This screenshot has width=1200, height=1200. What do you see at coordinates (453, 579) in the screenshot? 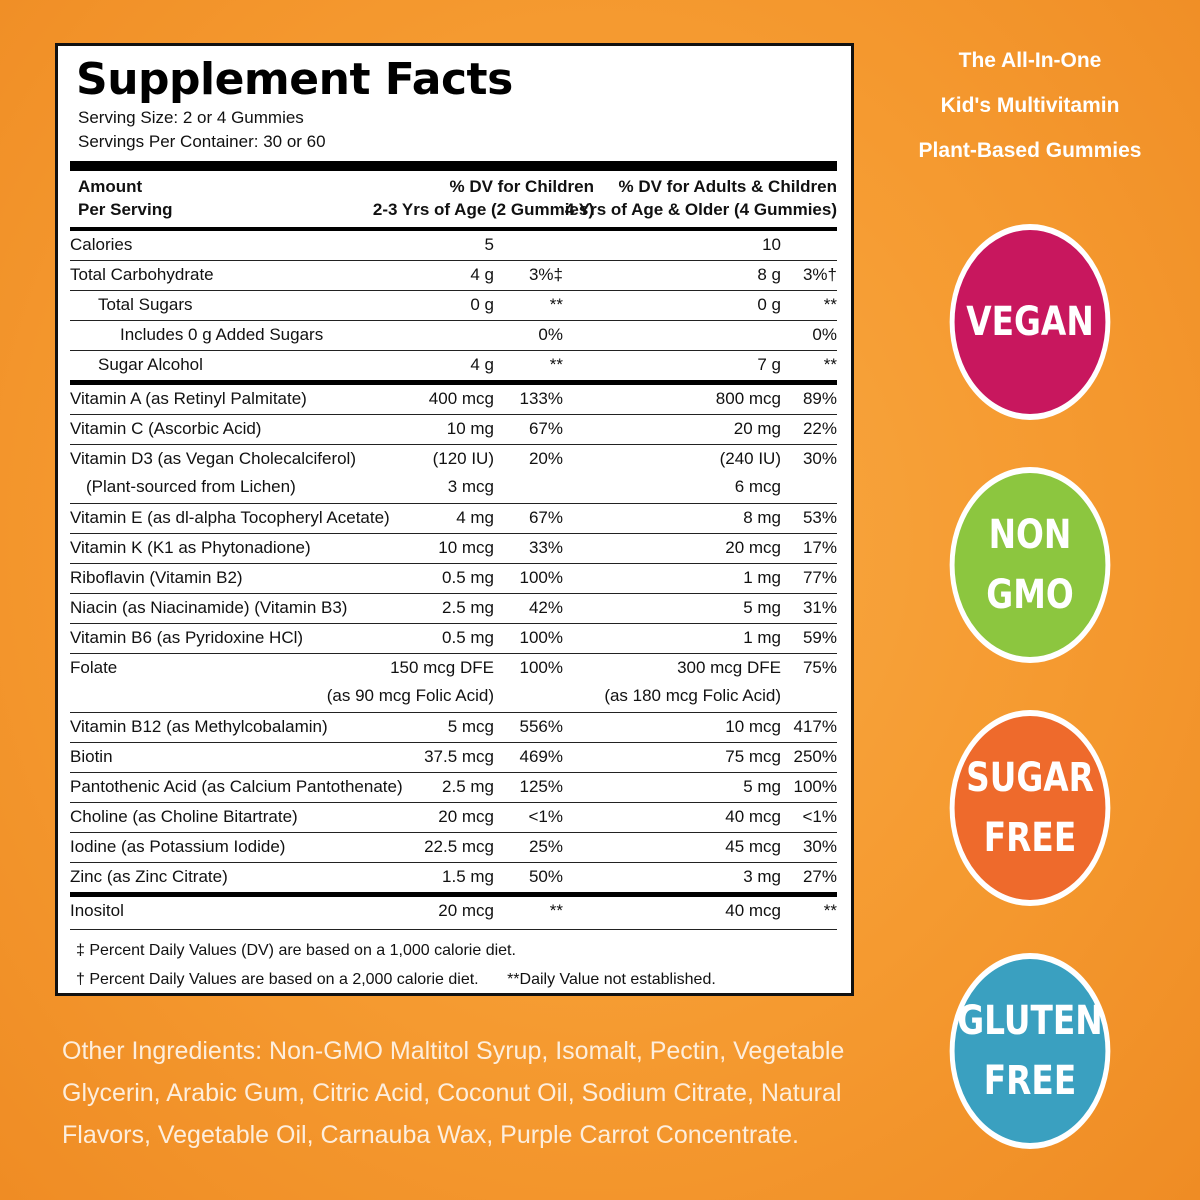
I see `nutrient-row: Riboflavin (Vitamin B2) 0.5 mg 100% 1 mg 77%` at bounding box center [453, 579].